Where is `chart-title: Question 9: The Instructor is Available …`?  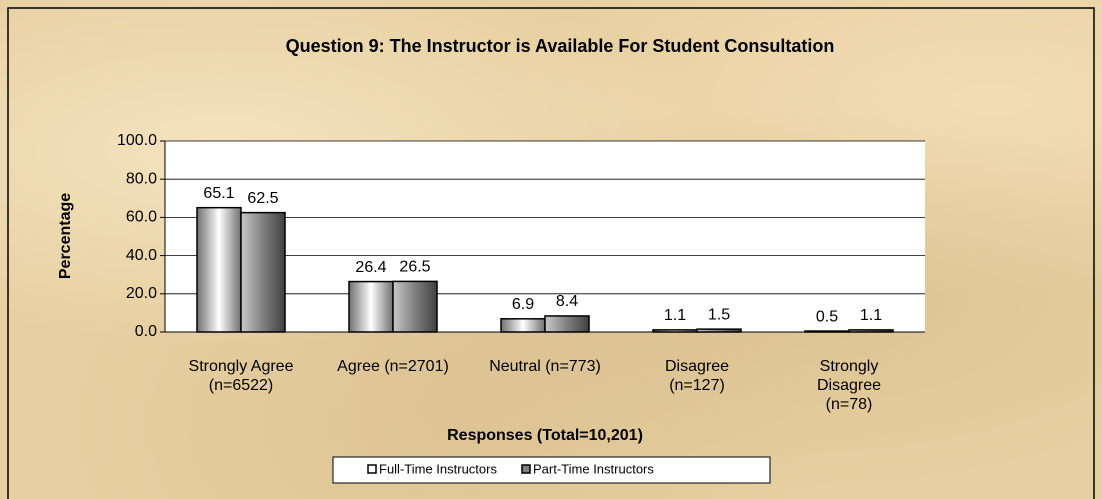
chart-title: Question 9: The Instructor is Available … is located at coordinates (560, 46).